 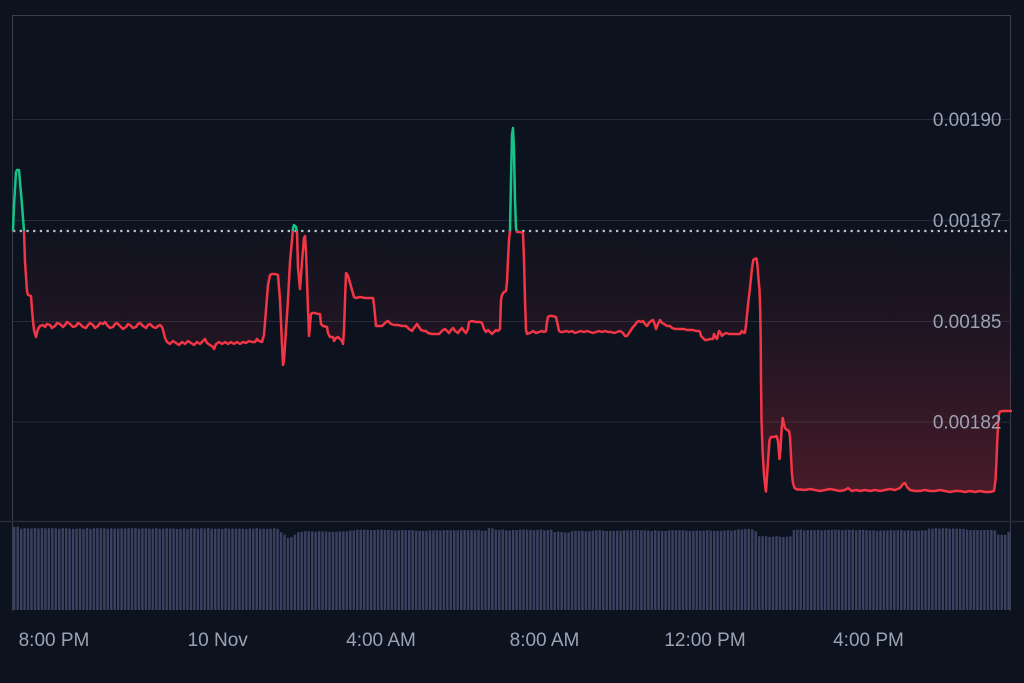 I want to click on svg-text: 8:00 PM, so click(x=54, y=640).